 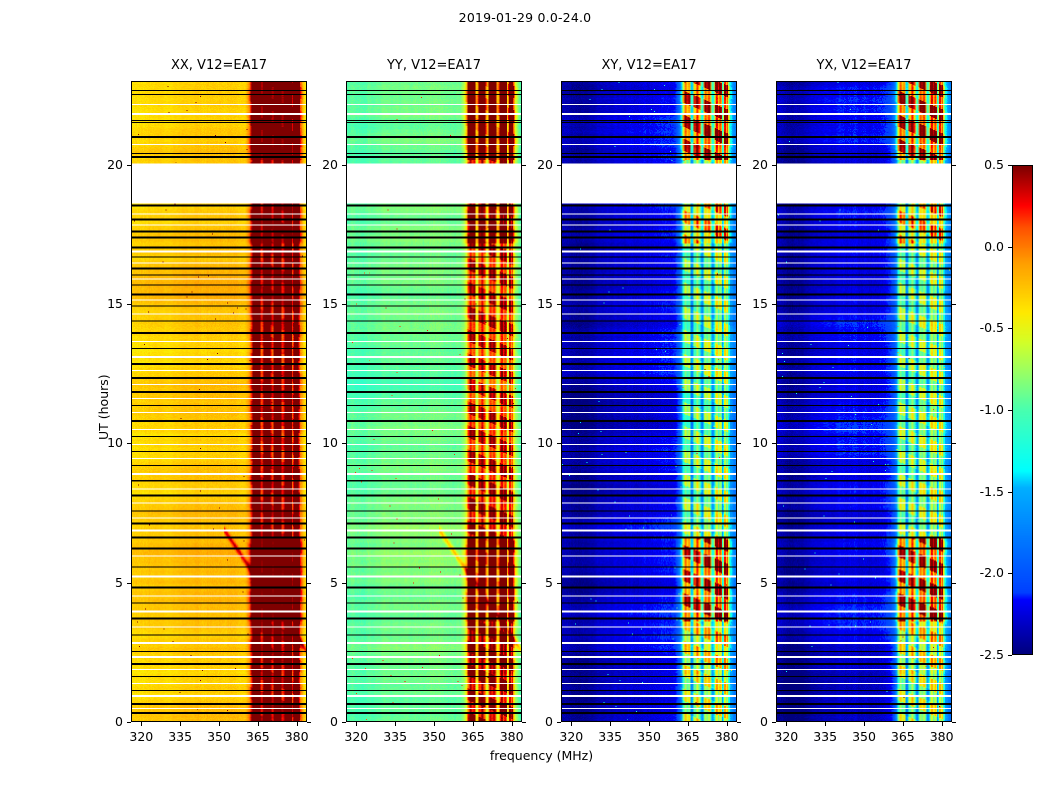 I want to click on panel-xy, so click(x=649, y=401).